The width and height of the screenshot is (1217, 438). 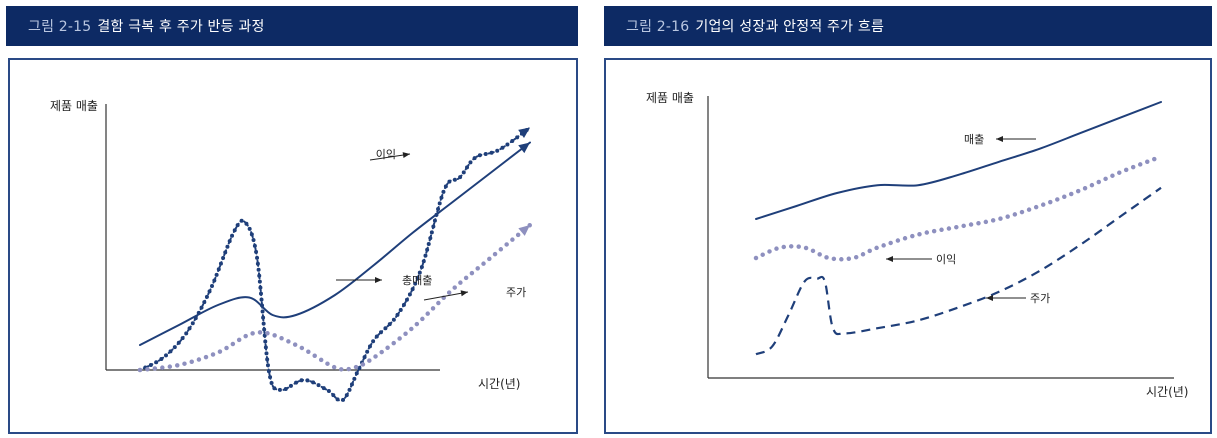 What do you see at coordinates (417, 280) in the screenshot?
I see `series-label: 총매출` at bounding box center [417, 280].